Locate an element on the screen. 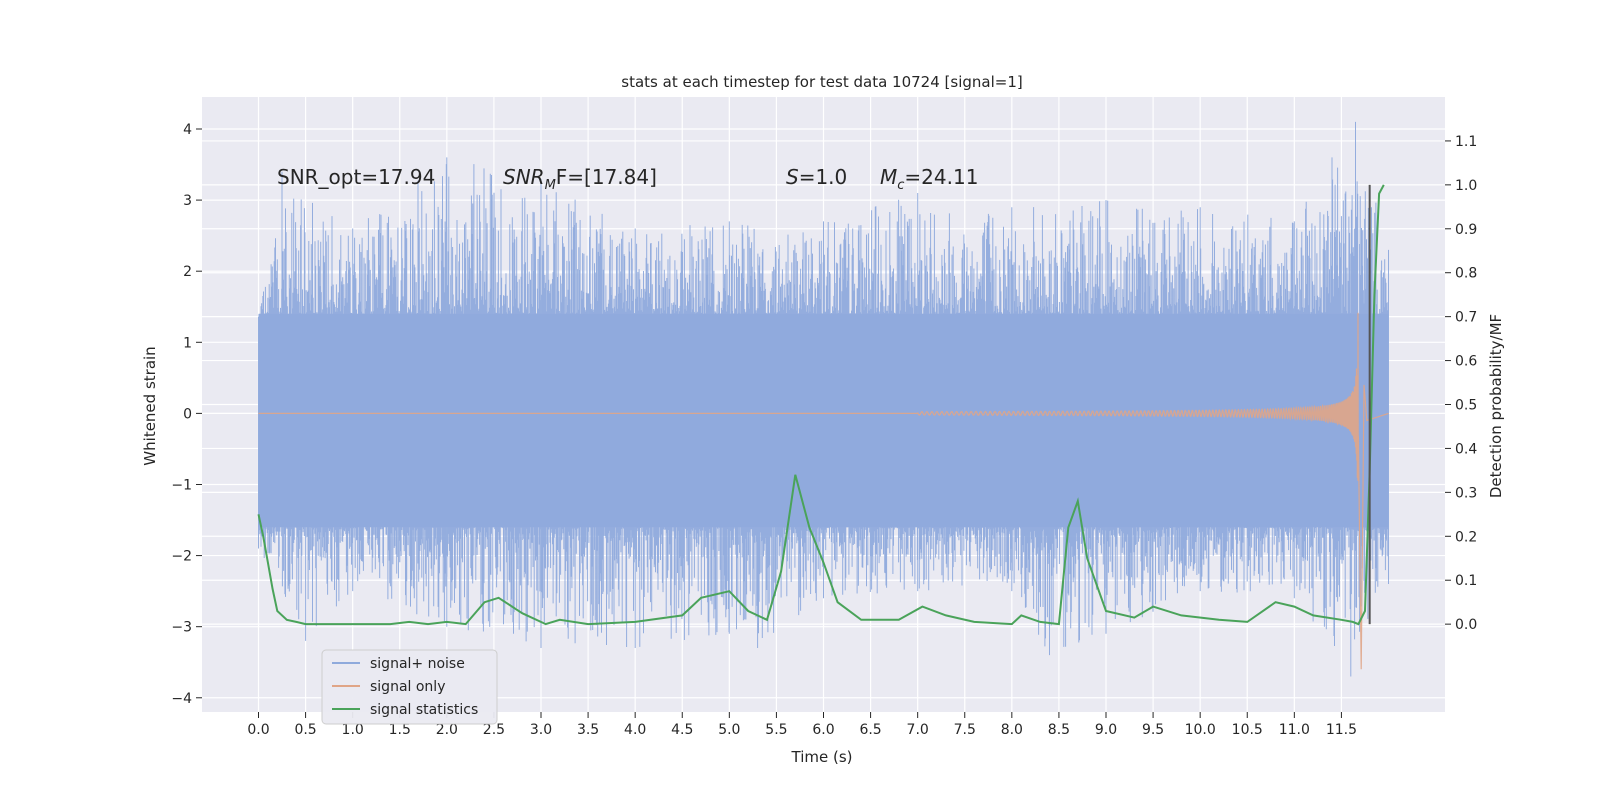 The image size is (1600, 800). y-right-tick-label: 0.5 is located at coordinates (1466, 406).